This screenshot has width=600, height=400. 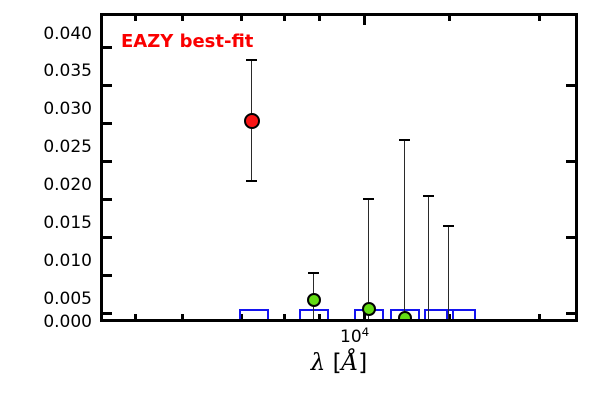 I want to click on y-tick-label: 0.020, so click(x=67, y=185).